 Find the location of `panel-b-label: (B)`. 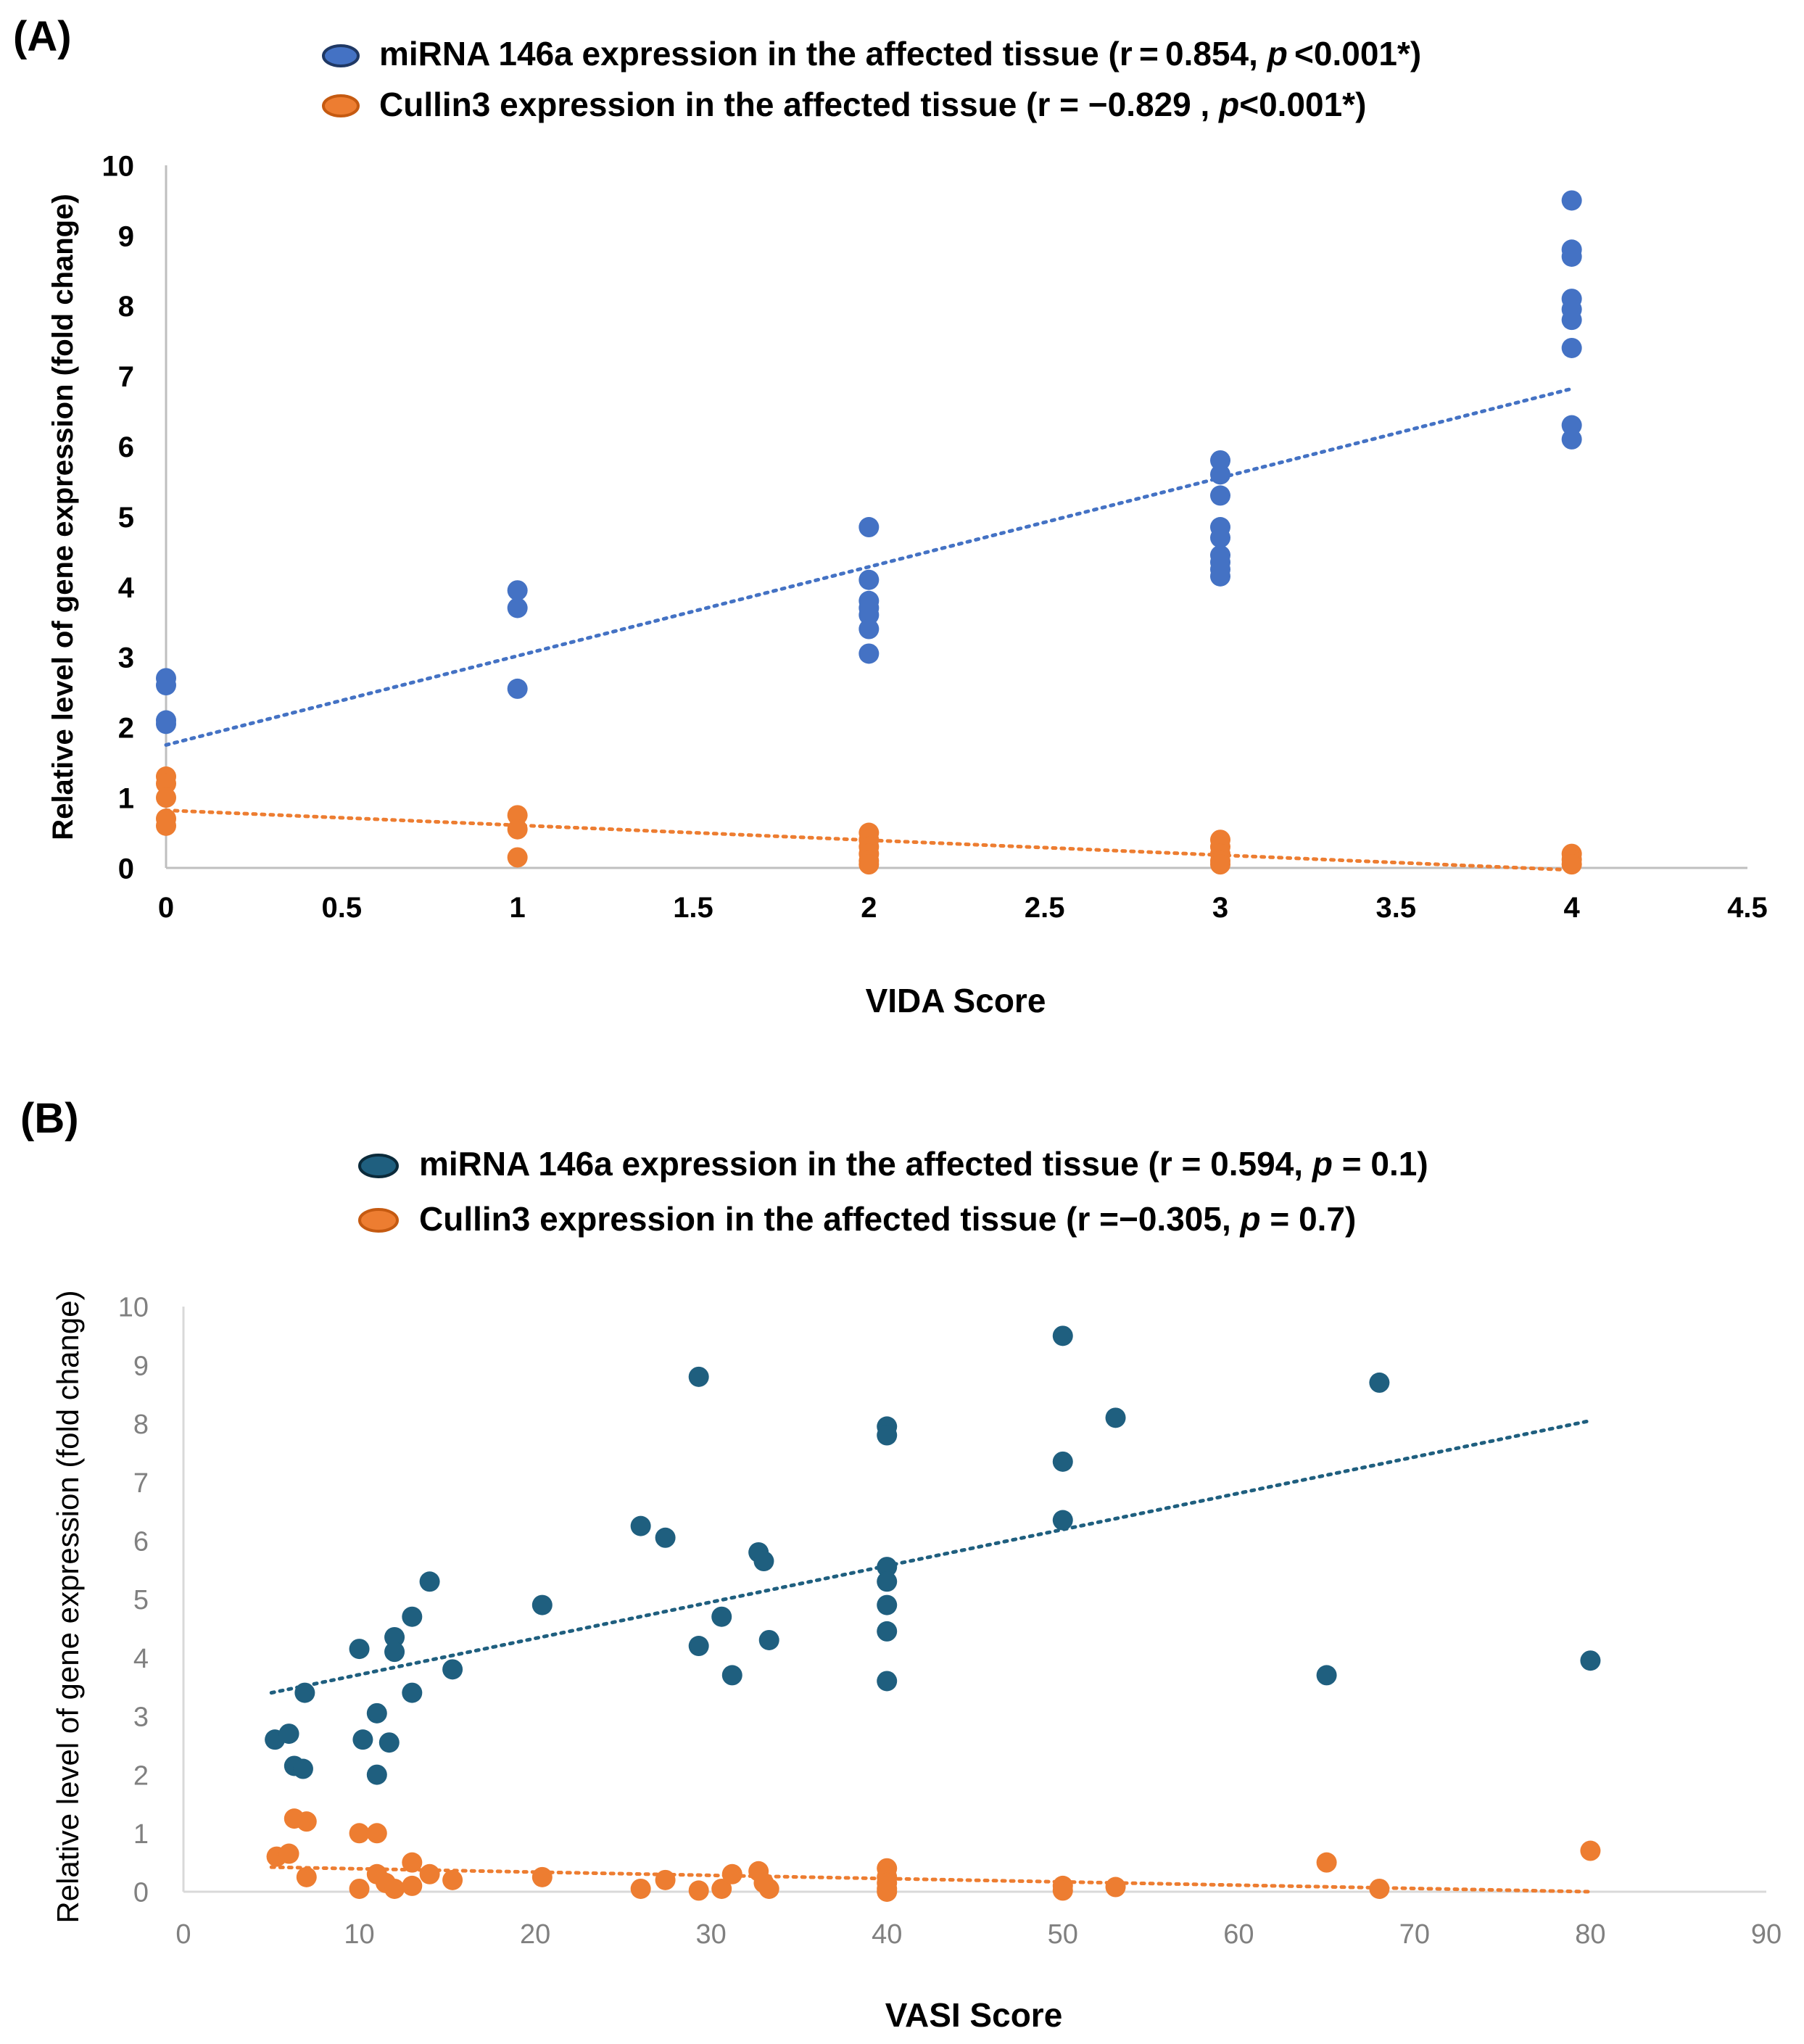

panel-b-label: (B) is located at coordinates (49, 1118).